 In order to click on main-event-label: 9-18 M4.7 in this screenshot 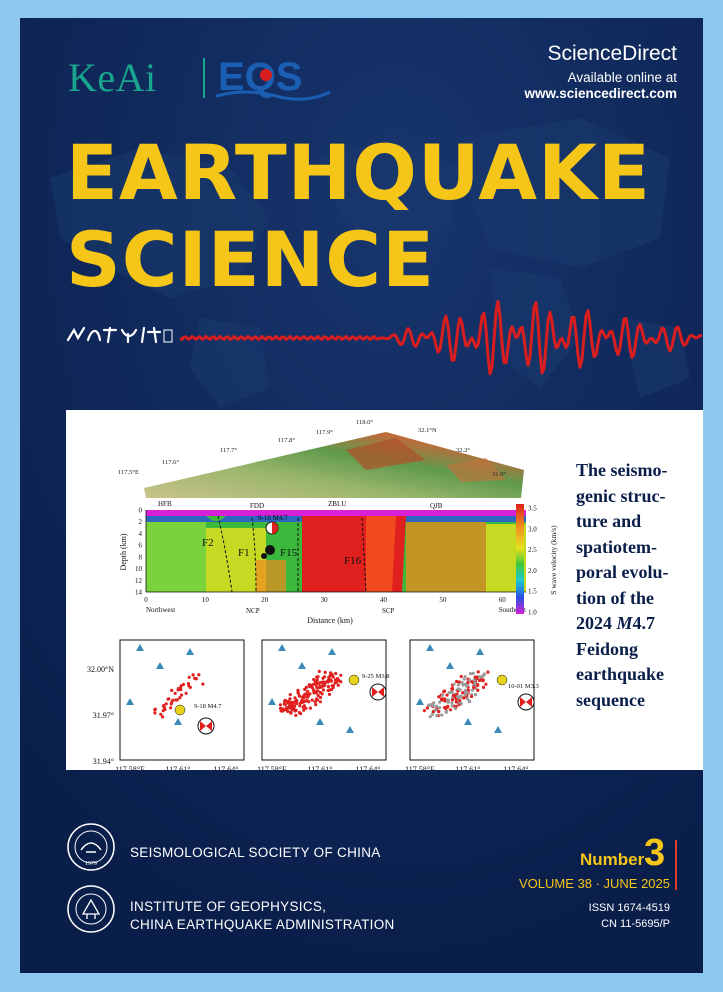, I will do `click(273, 518)`.